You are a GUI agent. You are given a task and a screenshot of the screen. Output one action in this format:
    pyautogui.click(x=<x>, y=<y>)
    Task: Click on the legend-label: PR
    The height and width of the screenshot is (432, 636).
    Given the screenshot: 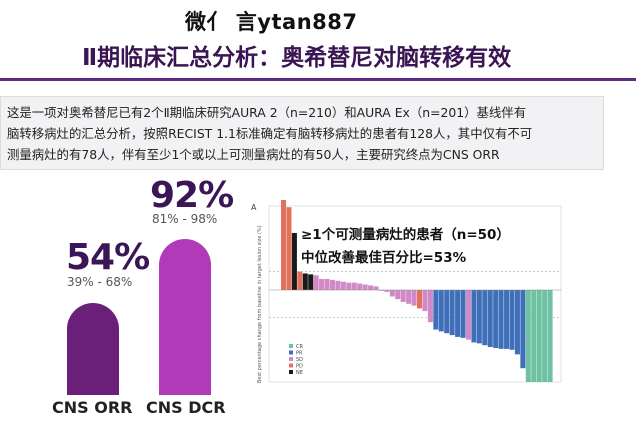 What is the action you would take?
    pyautogui.click(x=299, y=354)
    